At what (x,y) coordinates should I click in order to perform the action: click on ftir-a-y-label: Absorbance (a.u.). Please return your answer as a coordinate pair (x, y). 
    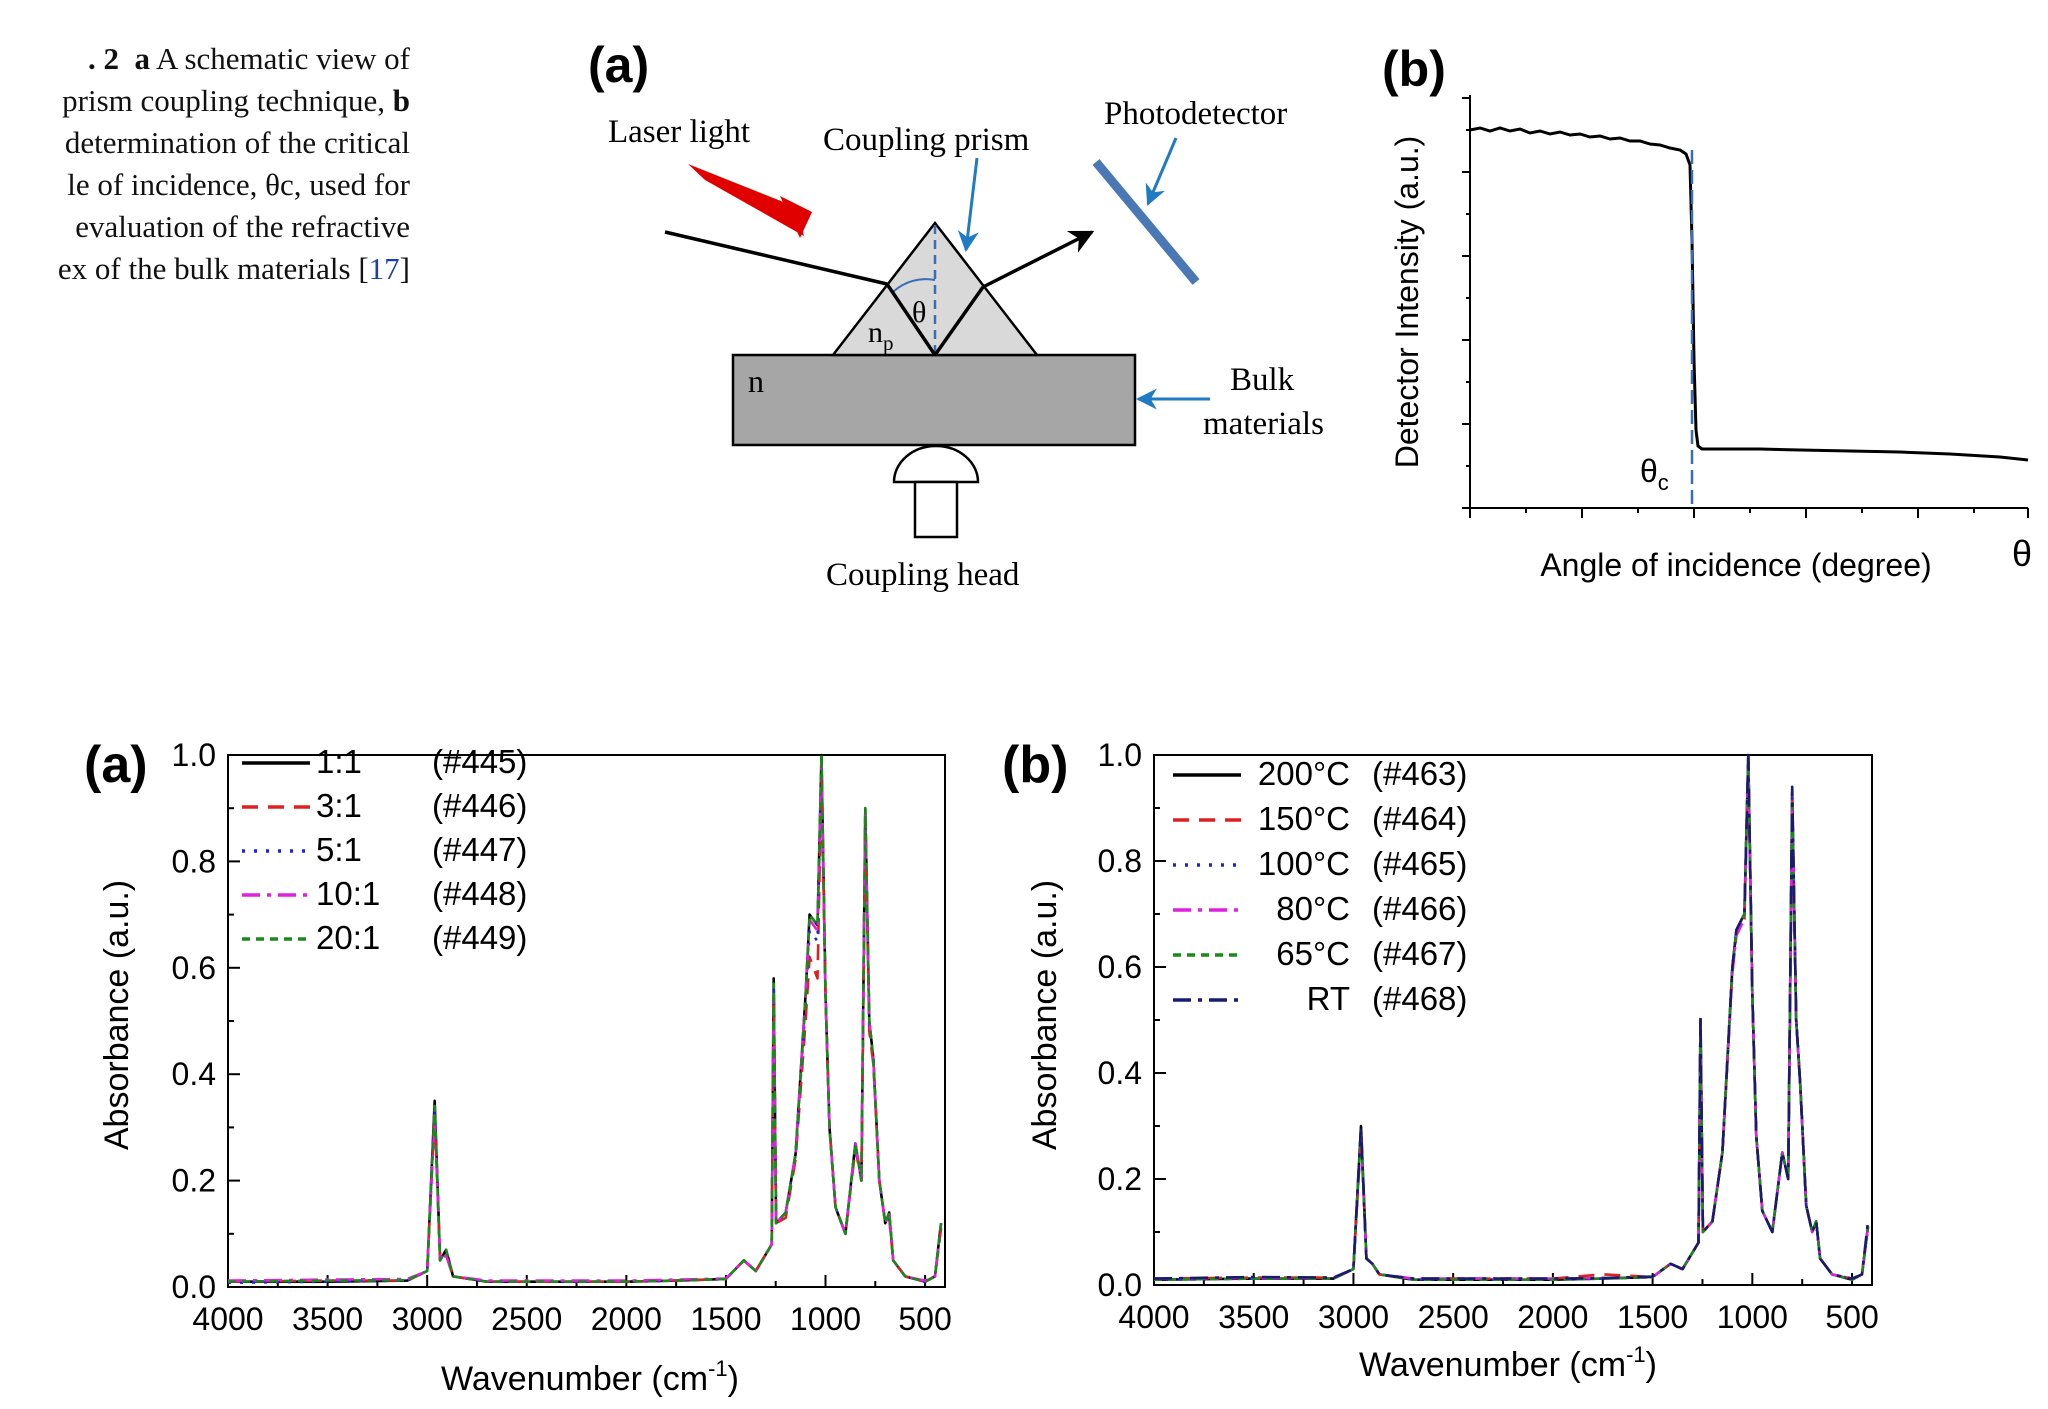
    Looking at the image, I should click on (117, 1015).